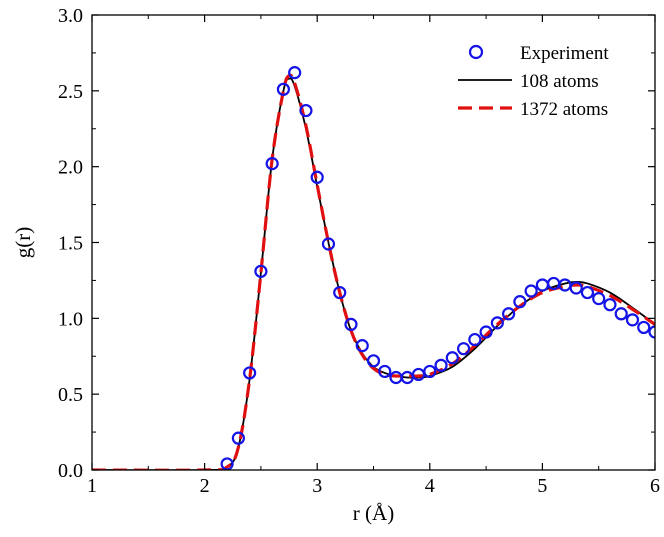 This screenshot has height=537, width=664. Describe the element at coordinates (564, 53) in the screenshot. I see `legend-label-experiment: Experiment` at that location.